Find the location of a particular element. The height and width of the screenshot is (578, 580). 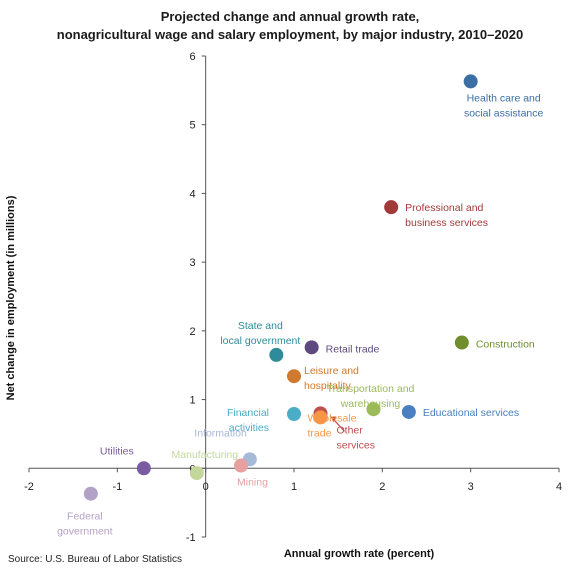

point-federal-government is located at coordinates (90, 493).